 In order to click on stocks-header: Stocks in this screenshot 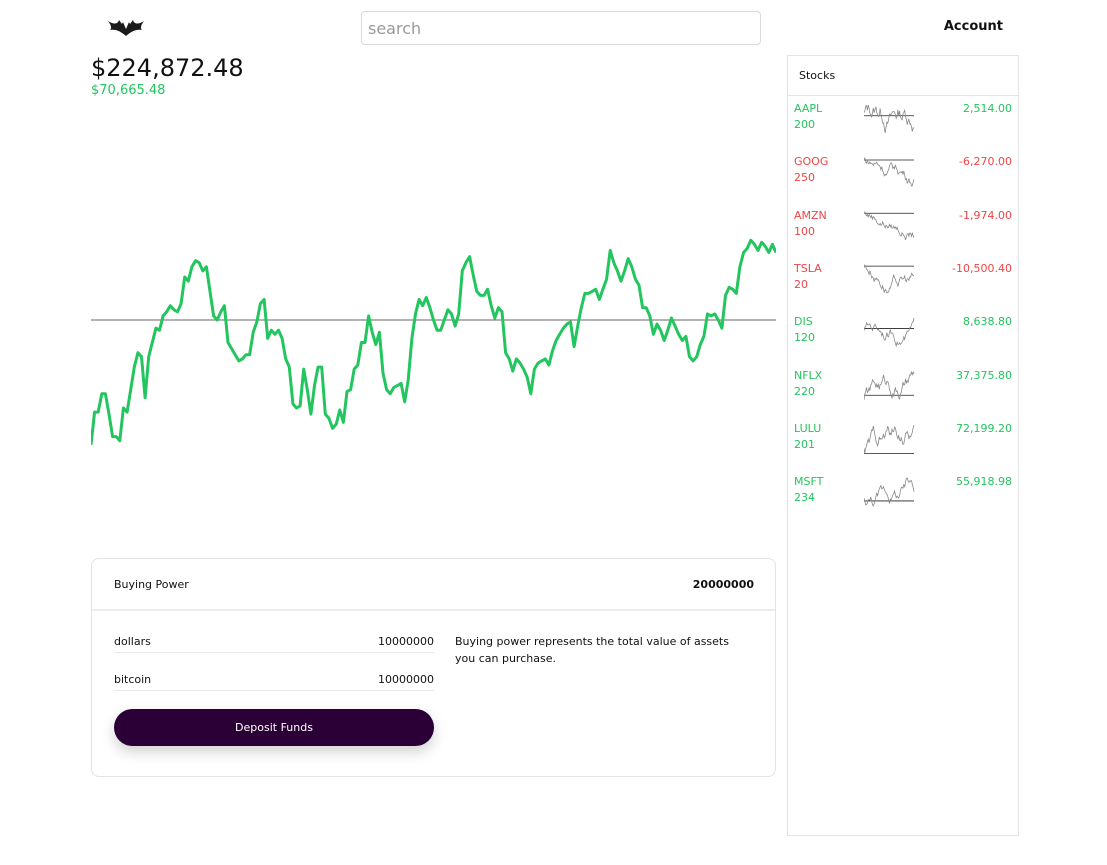, I will do `click(903, 76)`.